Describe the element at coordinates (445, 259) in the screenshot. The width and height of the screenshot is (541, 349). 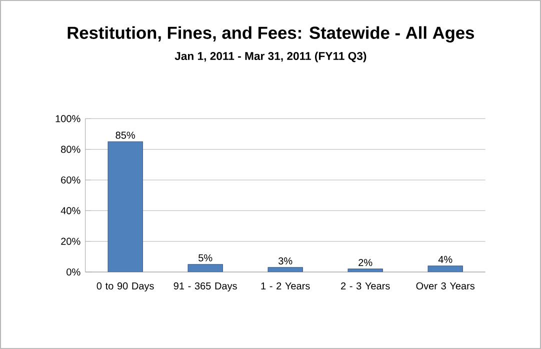
I see `data-label: 4%` at that location.